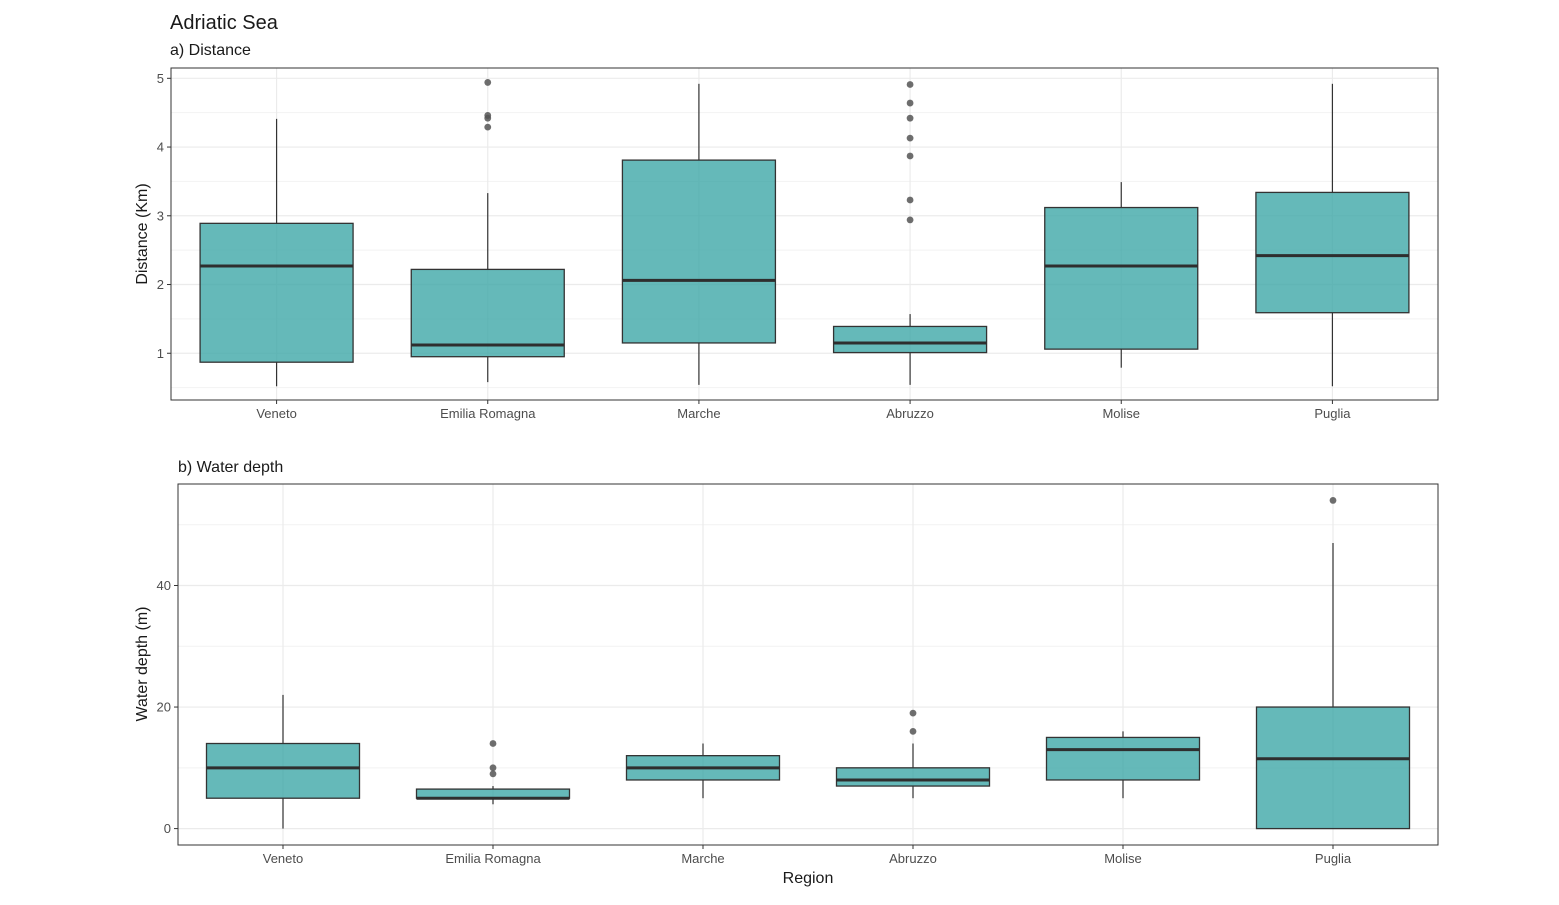  I want to click on box-marche, so click(699, 251).